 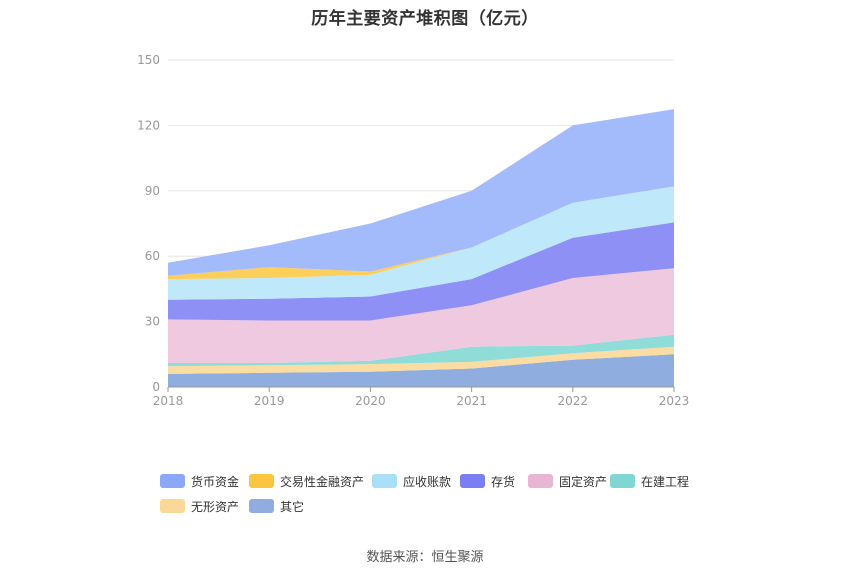 I want to click on x-tick-label: 2021, so click(x=471, y=401).